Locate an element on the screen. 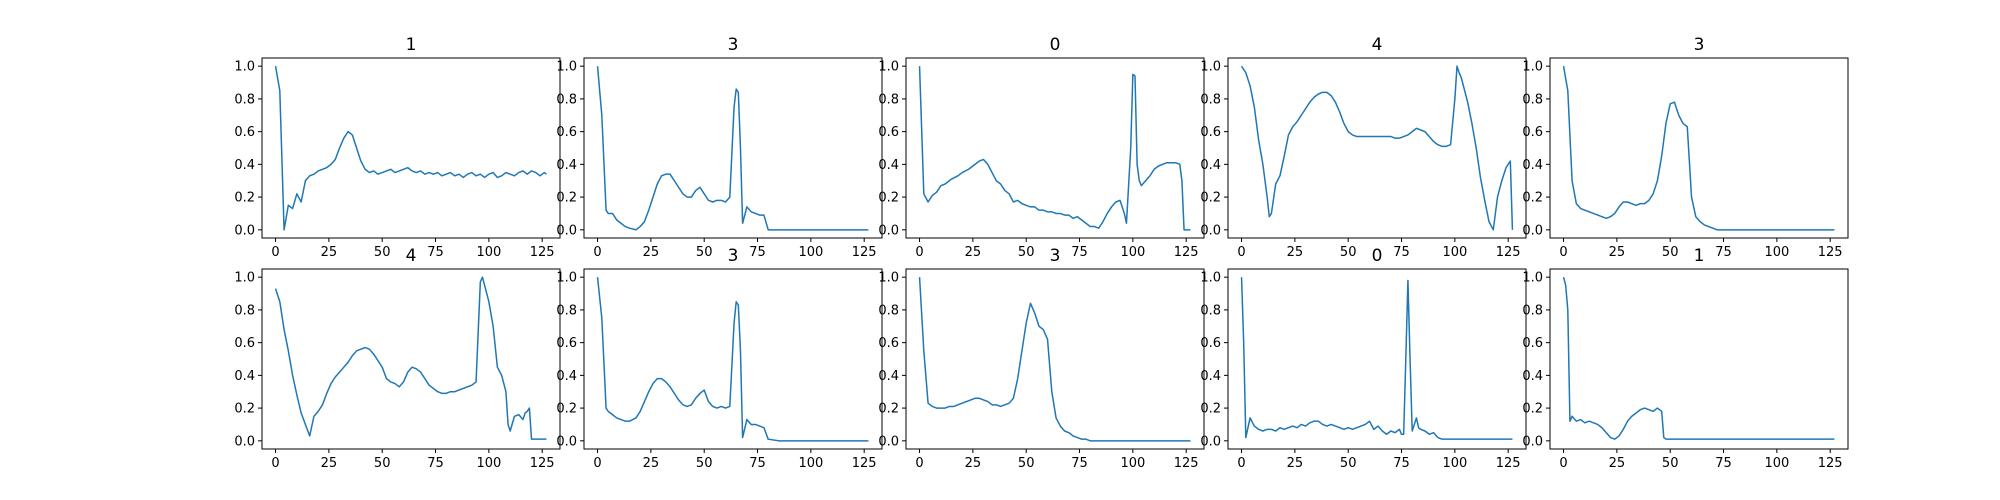 The height and width of the screenshot is (500, 2000). subplot-9: 1 0 25 50 75 100 125 0.0 0.2 0.4 0.6 0.8 1.0 is located at coordinates (1685, 358).